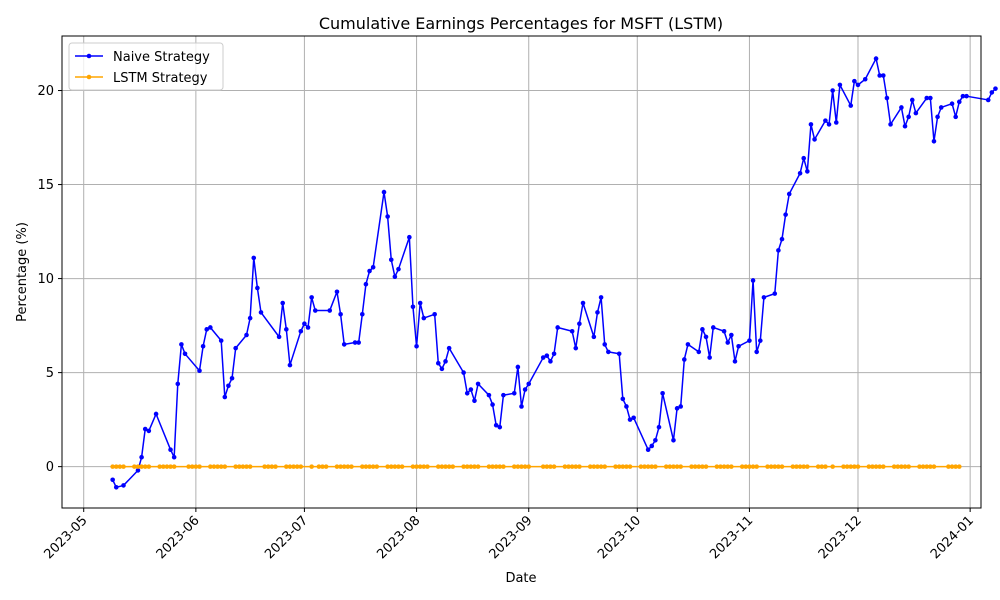 The height and width of the screenshot is (600, 1000). Describe the element at coordinates (22, 272) in the screenshot. I see `y-axis-label: Percentage (%)` at that location.